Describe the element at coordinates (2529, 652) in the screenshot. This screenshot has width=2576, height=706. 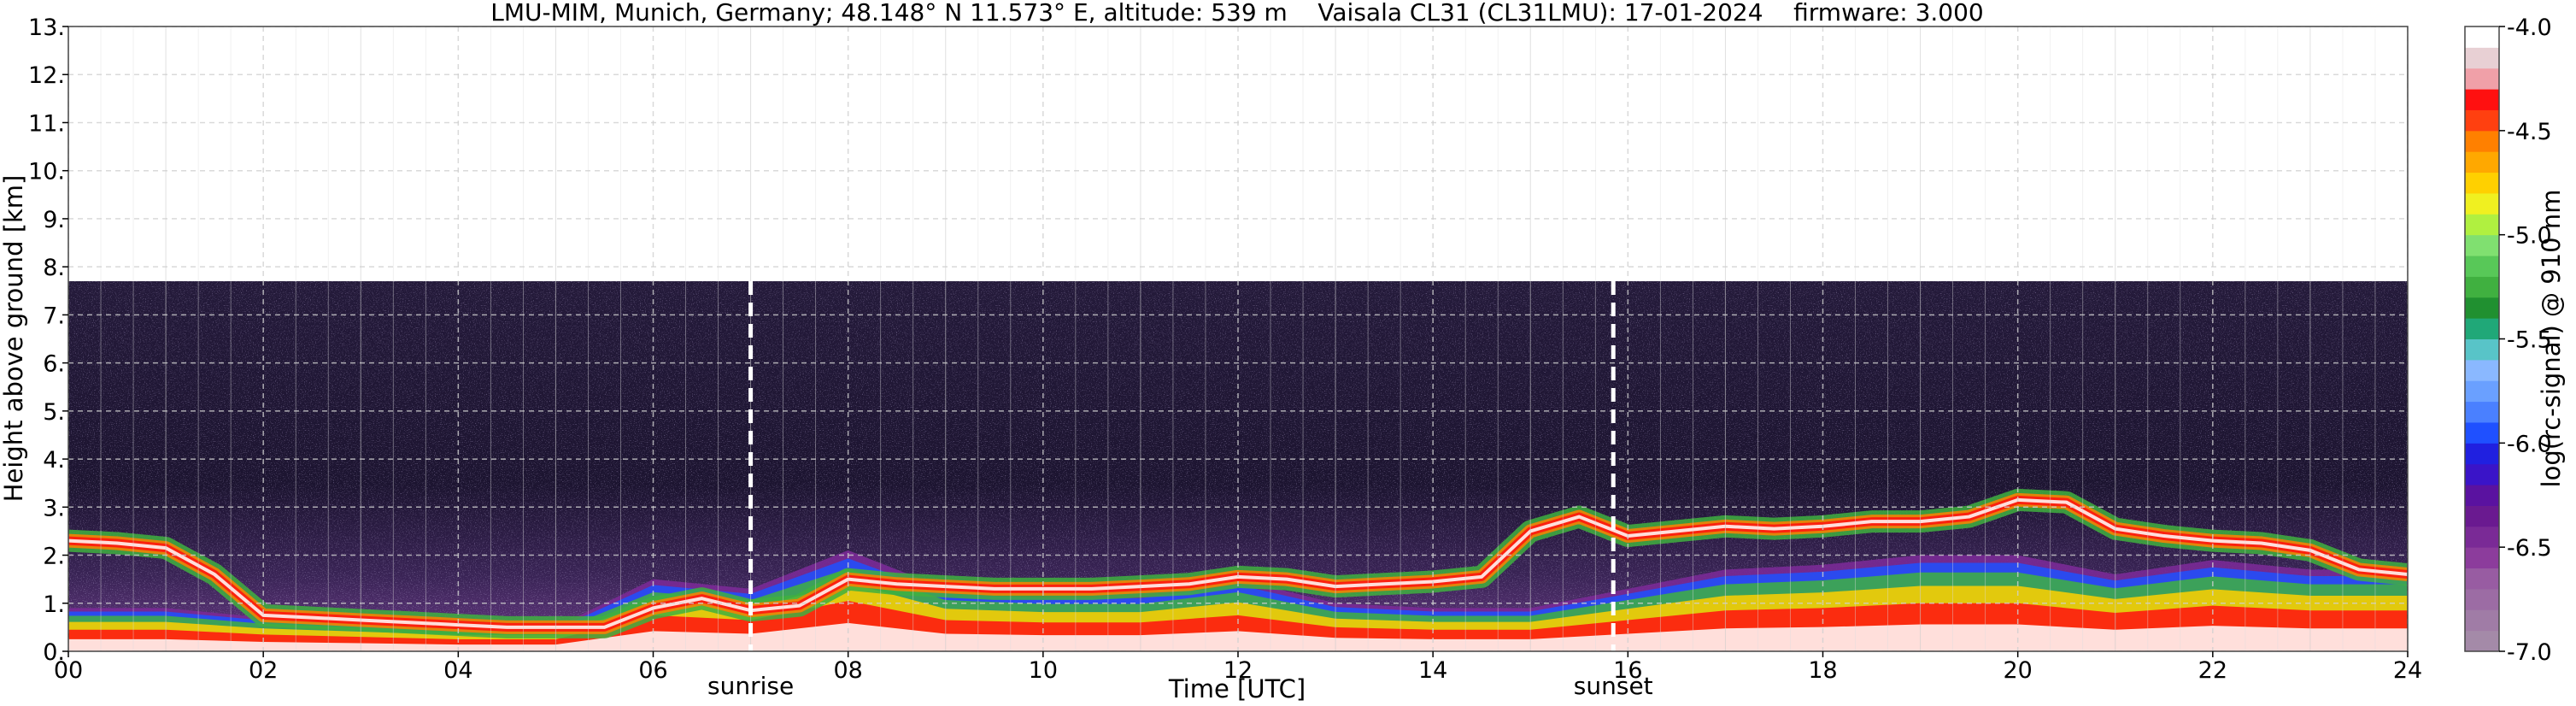
I see `colorbar-tick-label: -7.0` at that location.